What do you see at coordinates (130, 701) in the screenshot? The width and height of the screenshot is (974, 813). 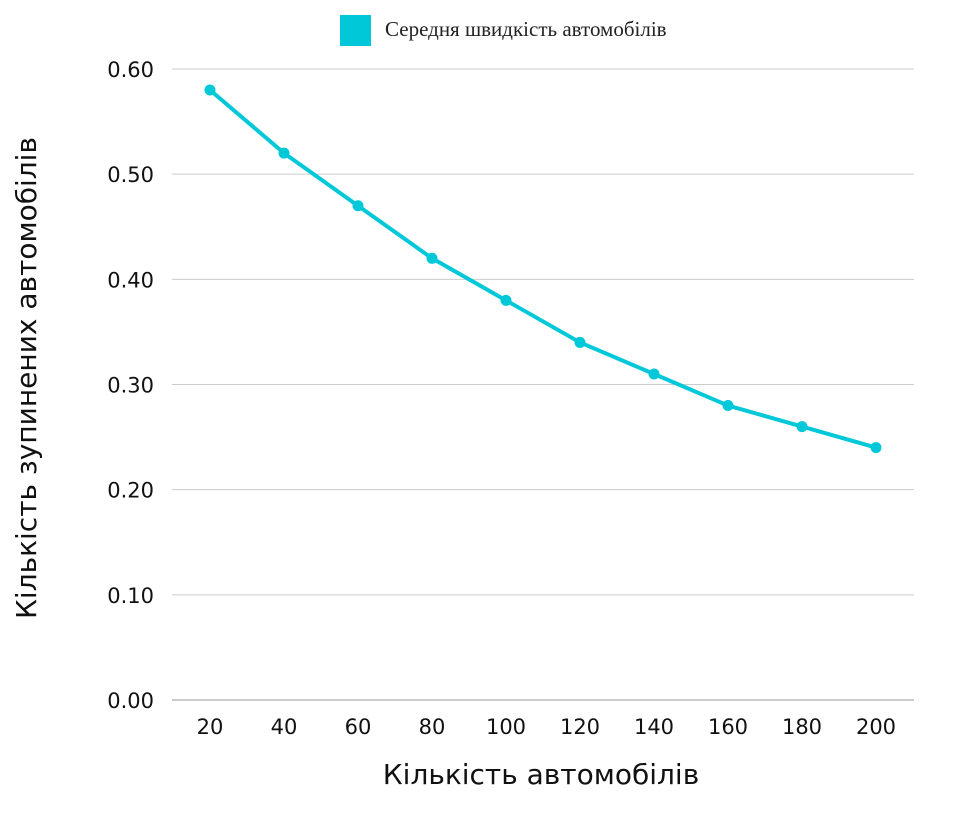 I see `y-tick-label: 0.00` at bounding box center [130, 701].